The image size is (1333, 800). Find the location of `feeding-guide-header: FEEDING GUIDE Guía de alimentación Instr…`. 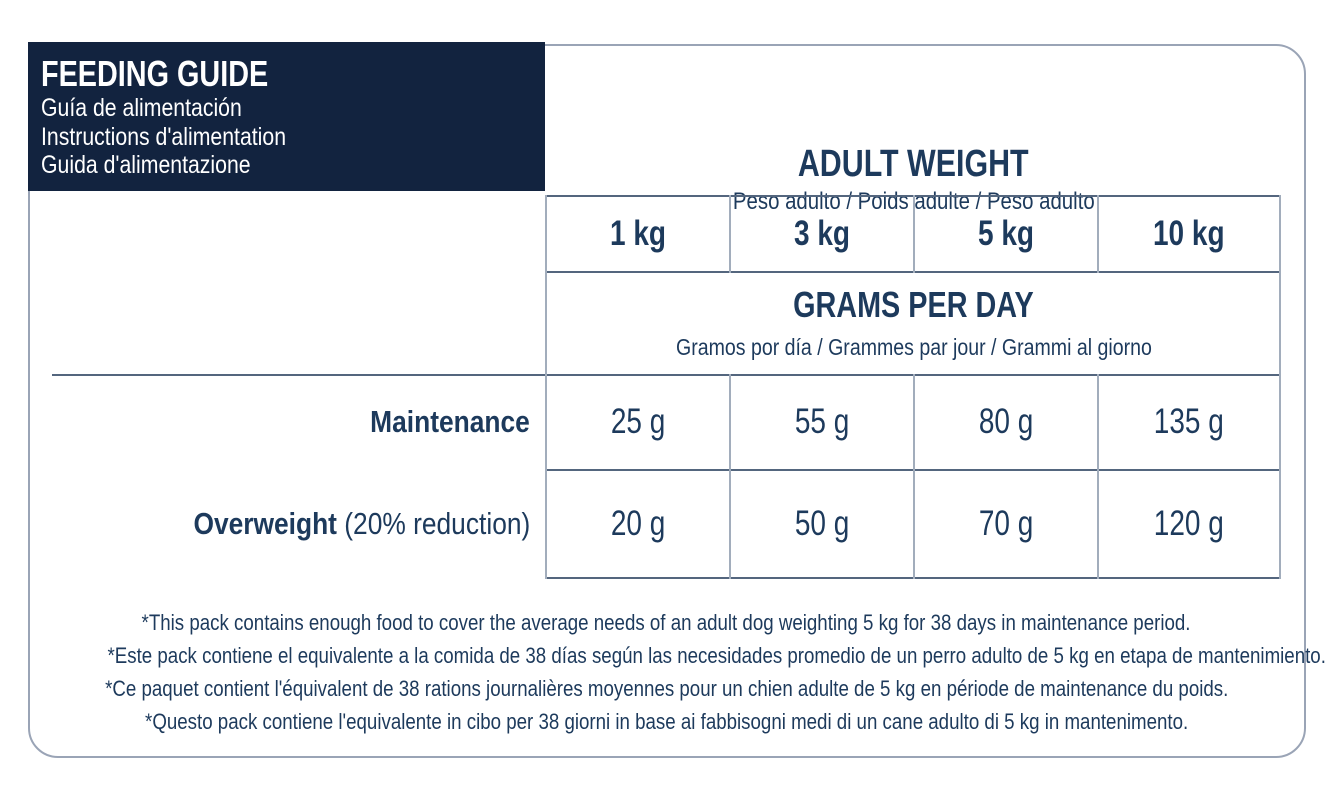

feeding-guide-header: FEEDING GUIDE Guía de alimentación Instr… is located at coordinates (286, 116).